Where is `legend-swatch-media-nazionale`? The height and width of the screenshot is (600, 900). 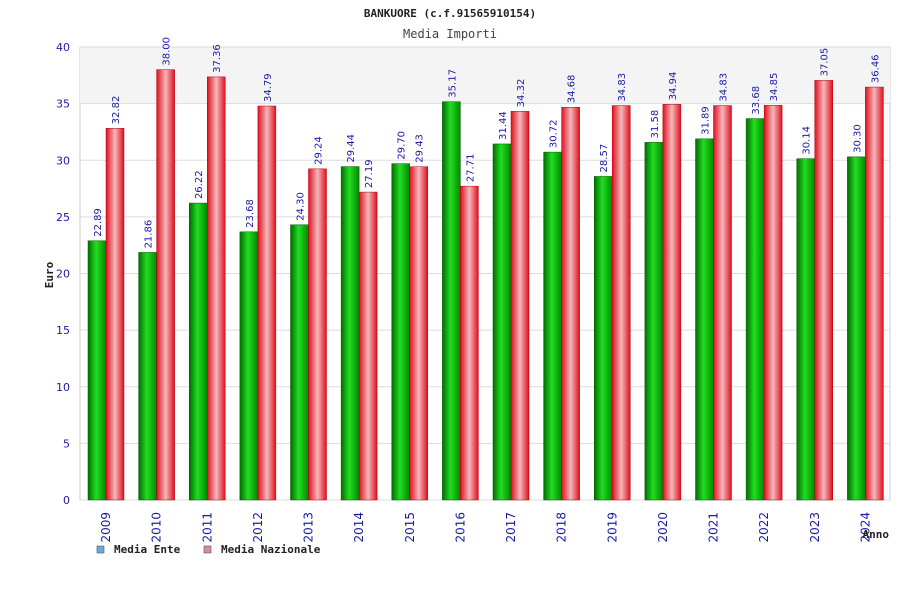 legend-swatch-media-nazionale is located at coordinates (207, 549).